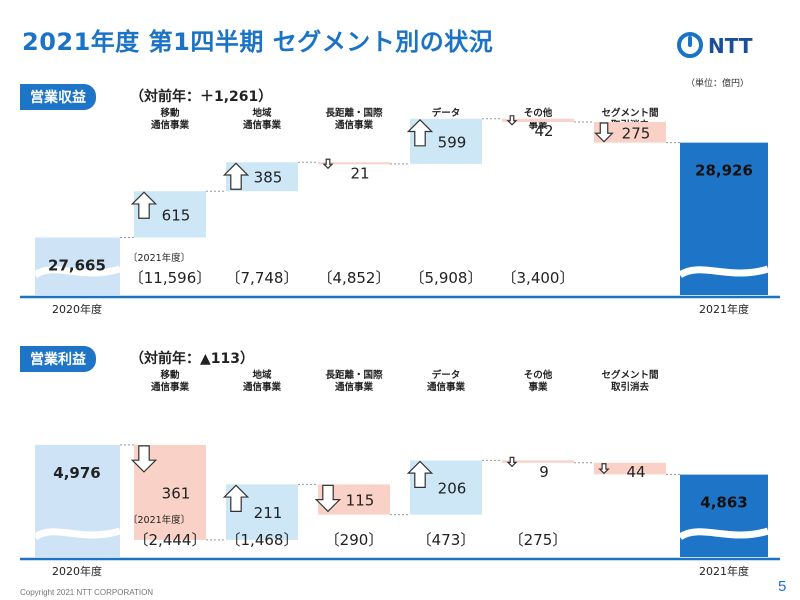  What do you see at coordinates (724, 171) in the screenshot?
I see `end-value-label: 28,926` at bounding box center [724, 171].